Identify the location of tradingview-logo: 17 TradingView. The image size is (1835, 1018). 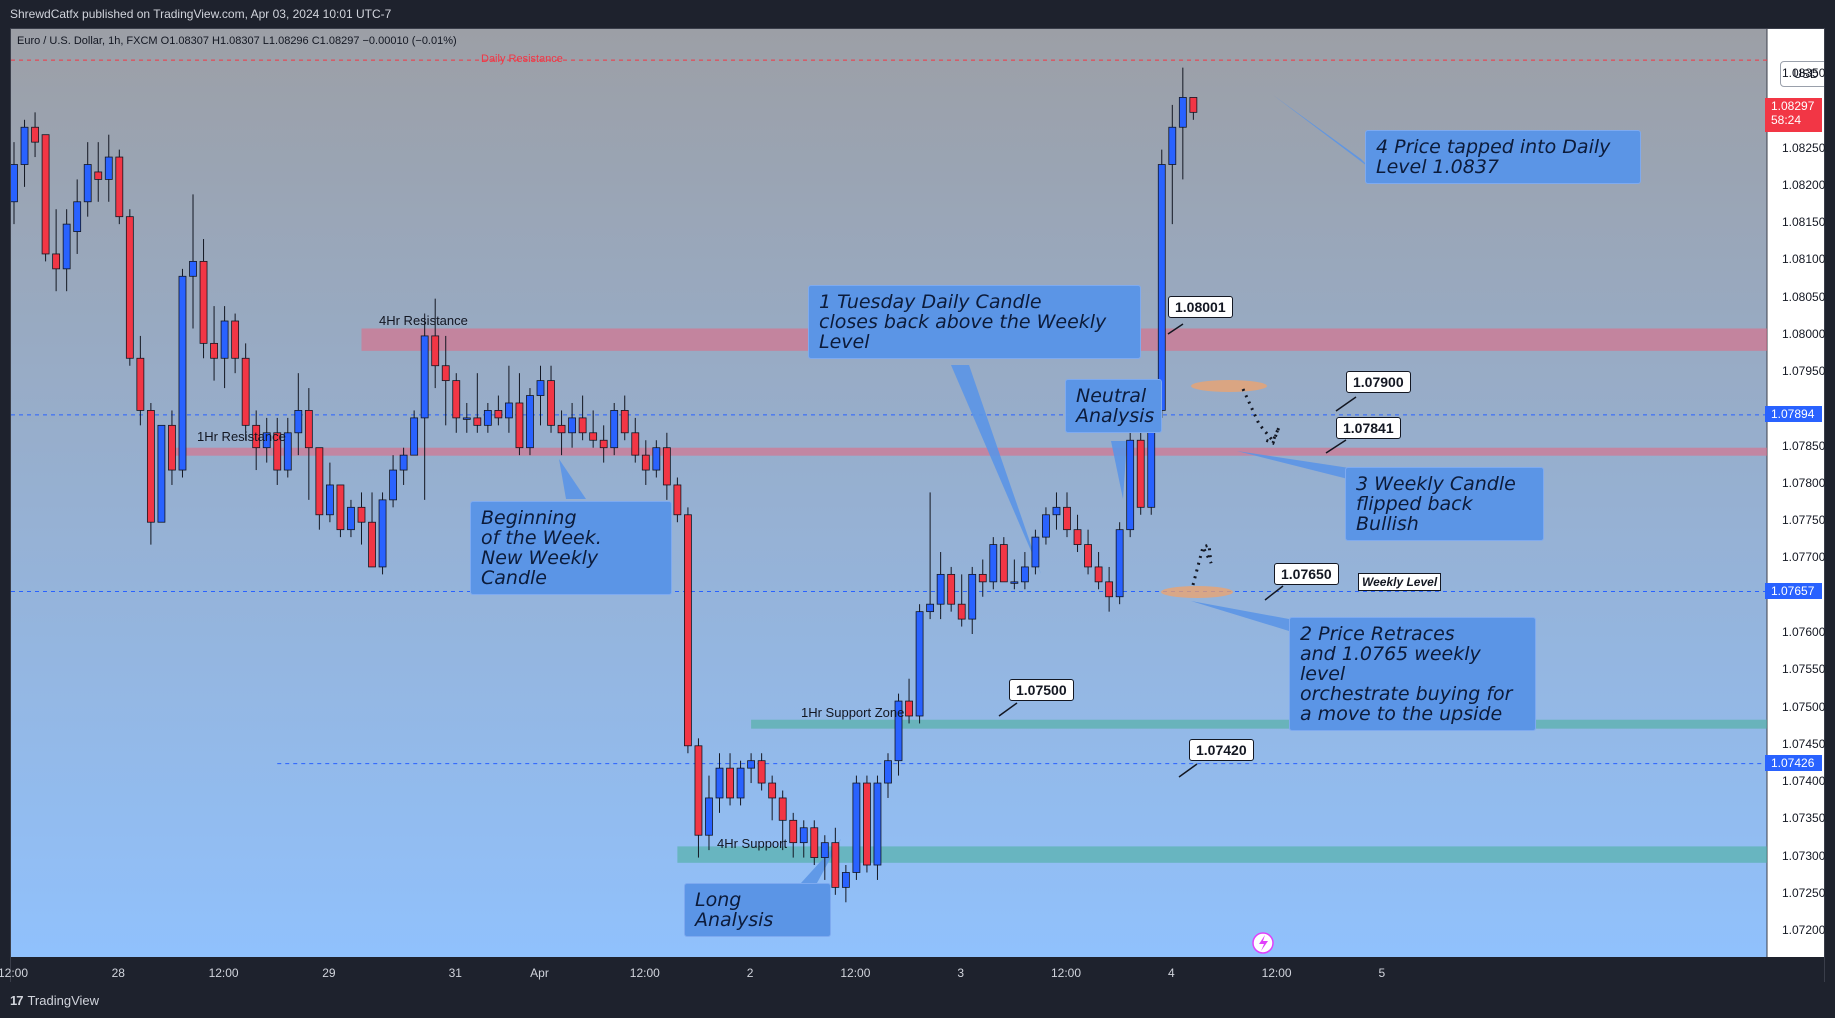
(54, 1000).